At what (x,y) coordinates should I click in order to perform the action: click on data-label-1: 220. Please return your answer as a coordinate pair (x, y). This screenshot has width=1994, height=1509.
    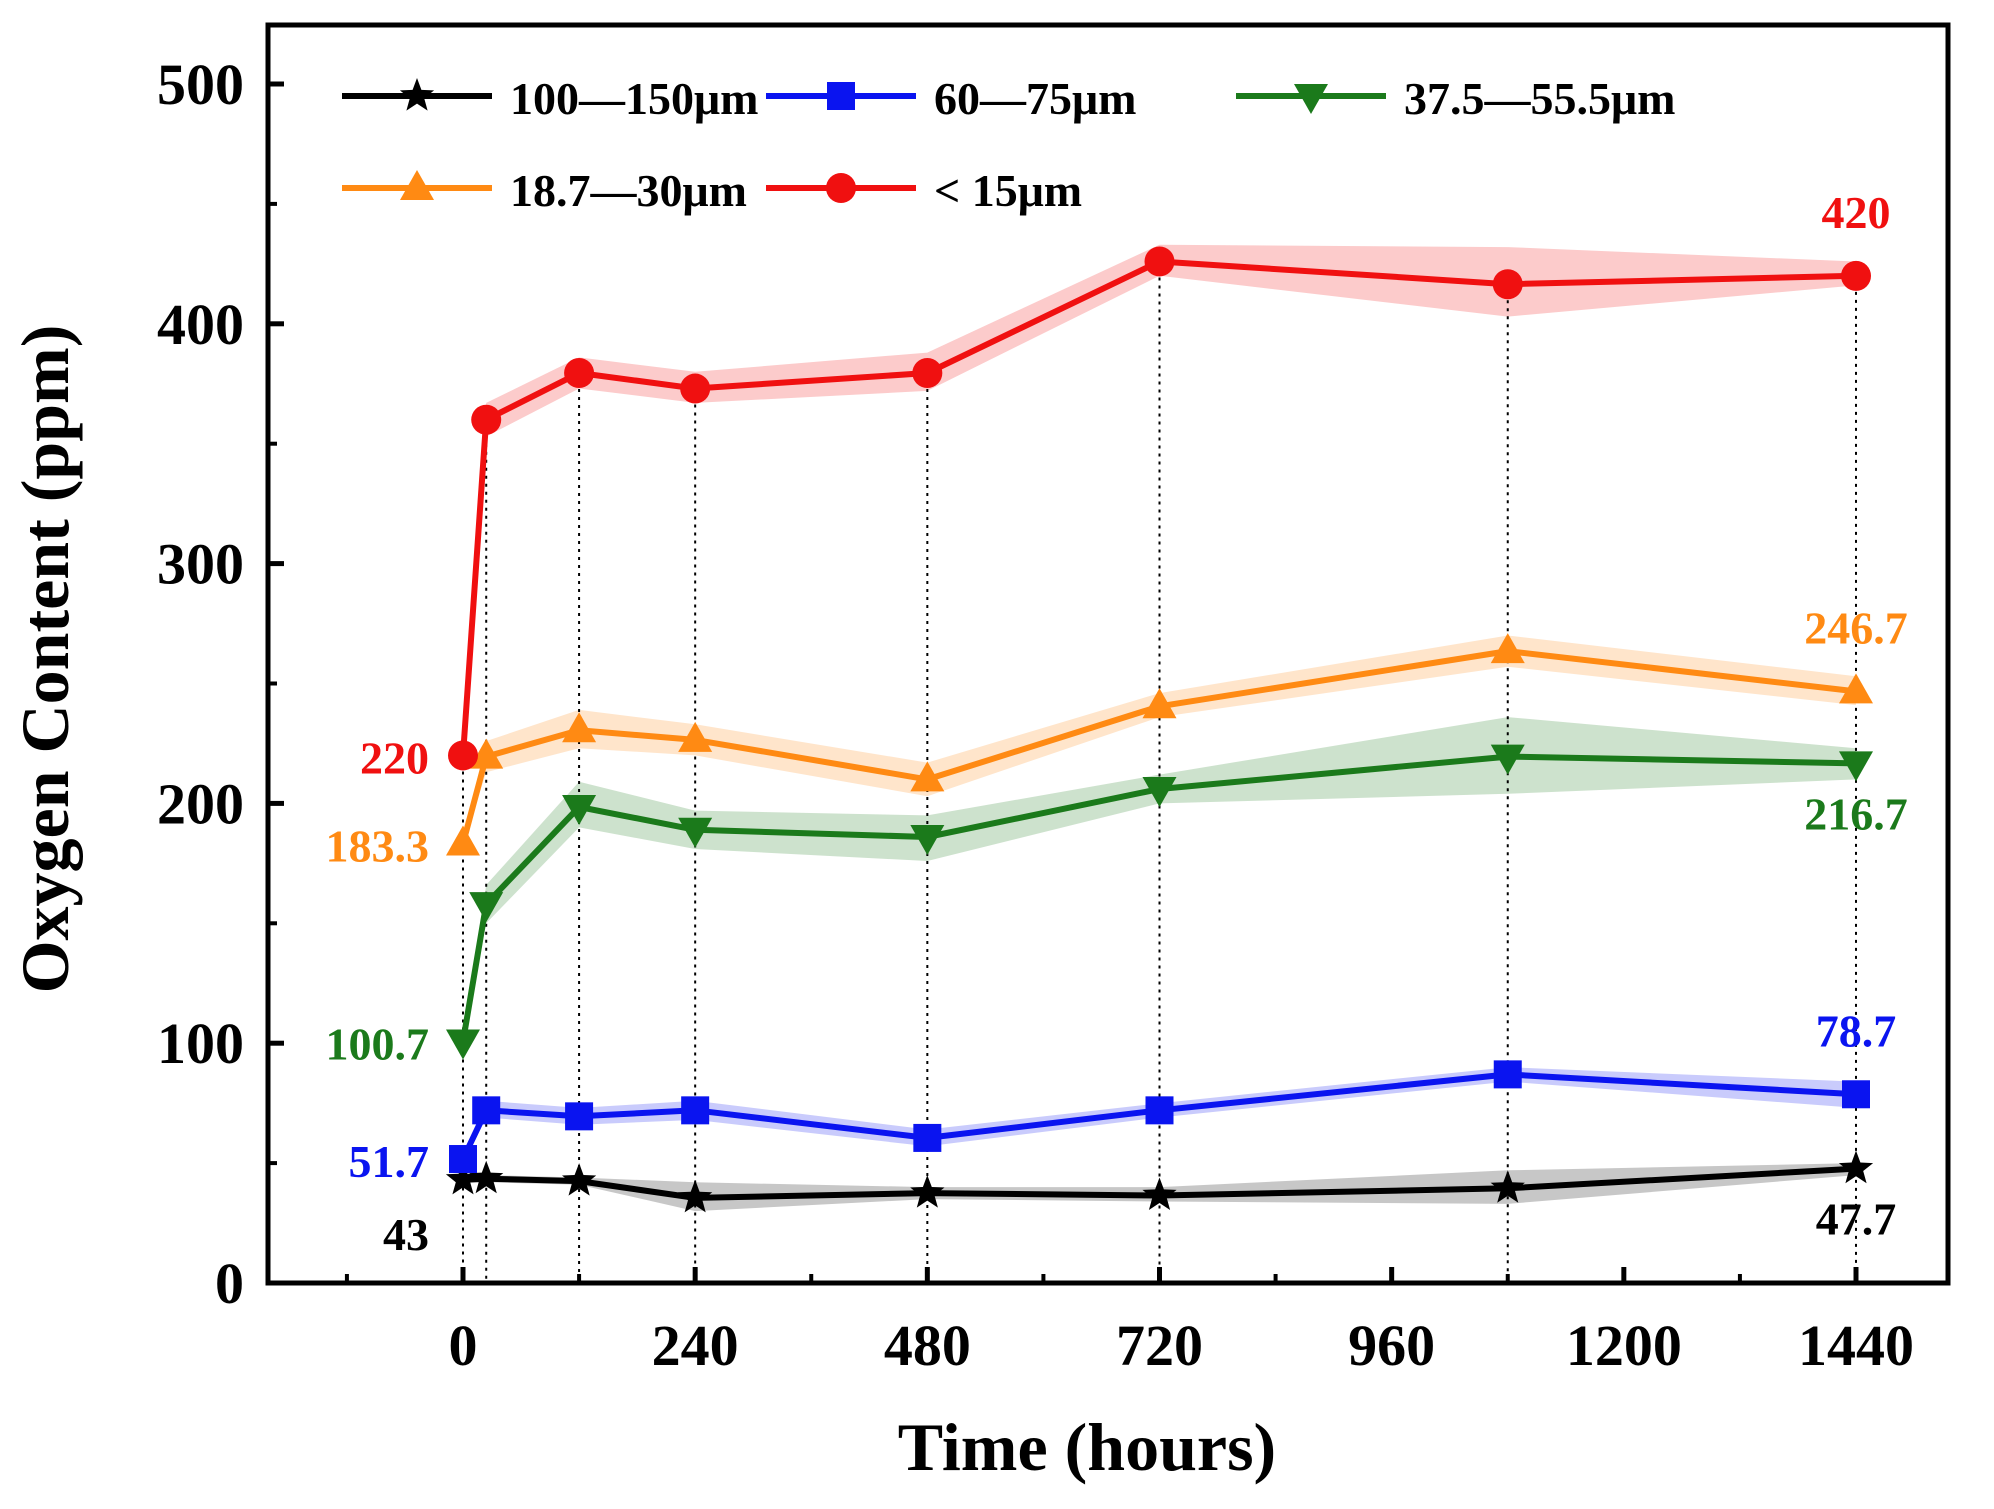
    Looking at the image, I should click on (394, 757).